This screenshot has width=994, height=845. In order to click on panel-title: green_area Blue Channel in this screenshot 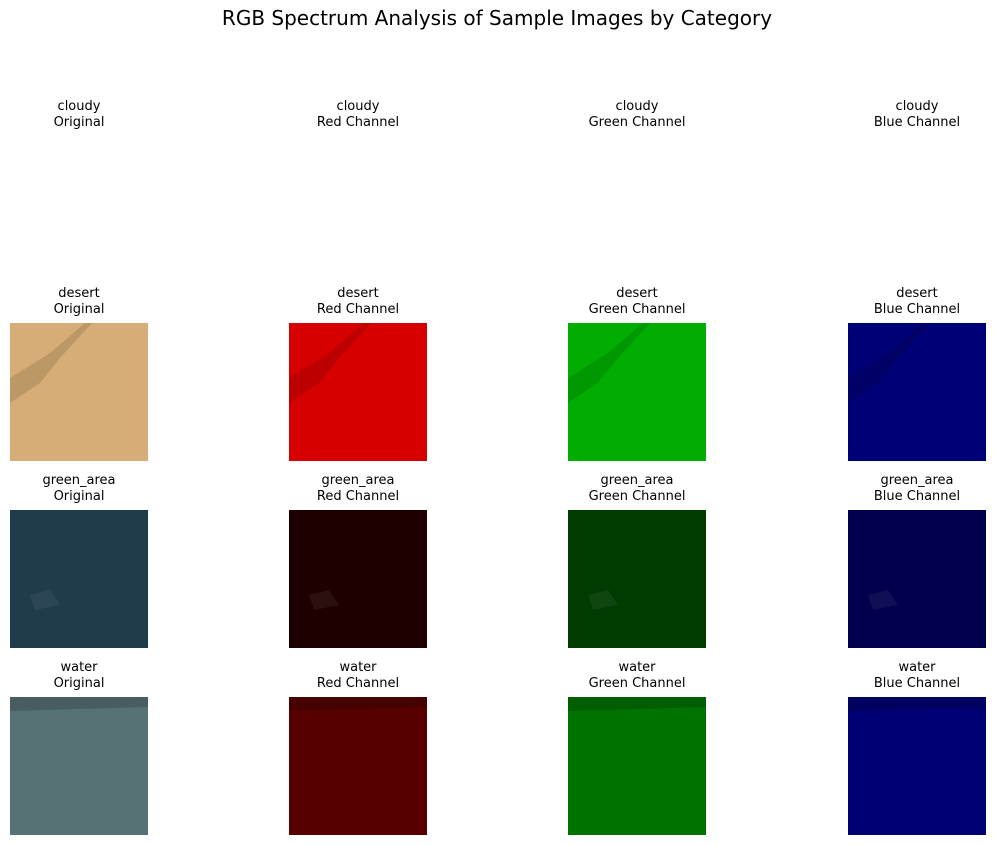, I will do `click(891, 489)`.